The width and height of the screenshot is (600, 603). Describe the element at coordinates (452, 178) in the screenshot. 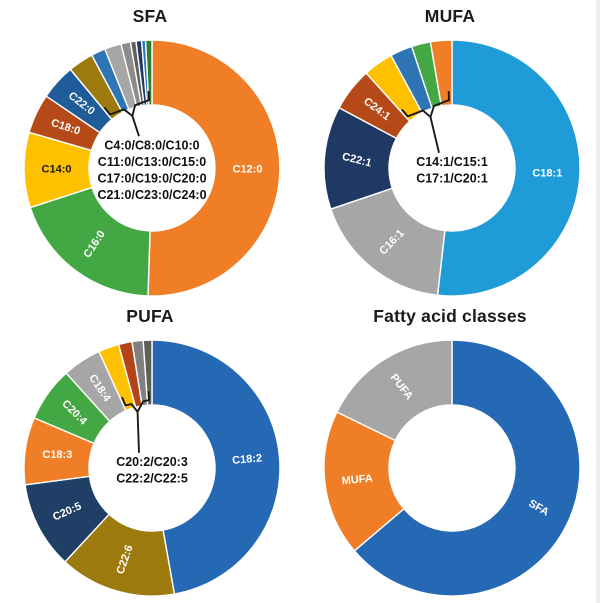

I see `center-group-label-line: C17:1/C20:1` at that location.